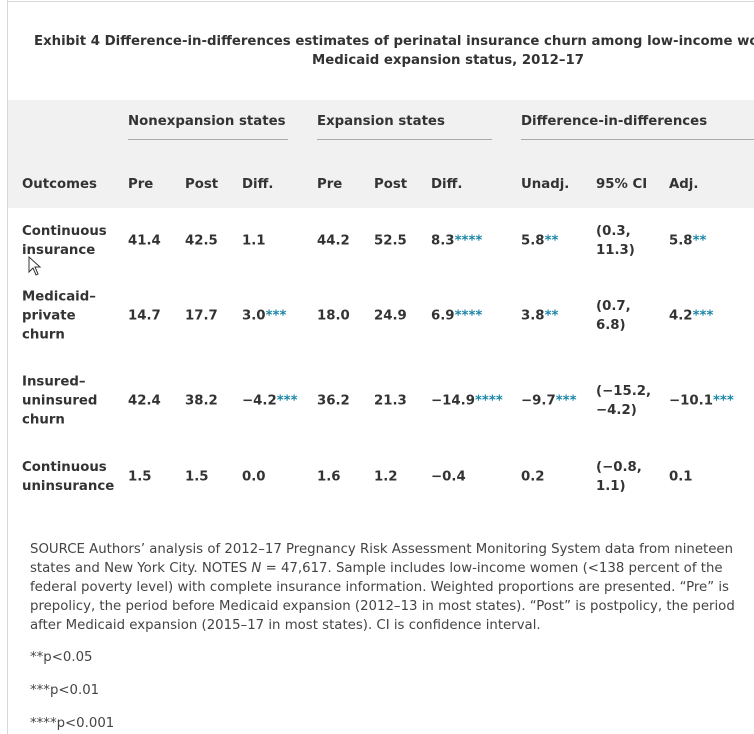  I want to click on cell: 8.3****, so click(473, 241).